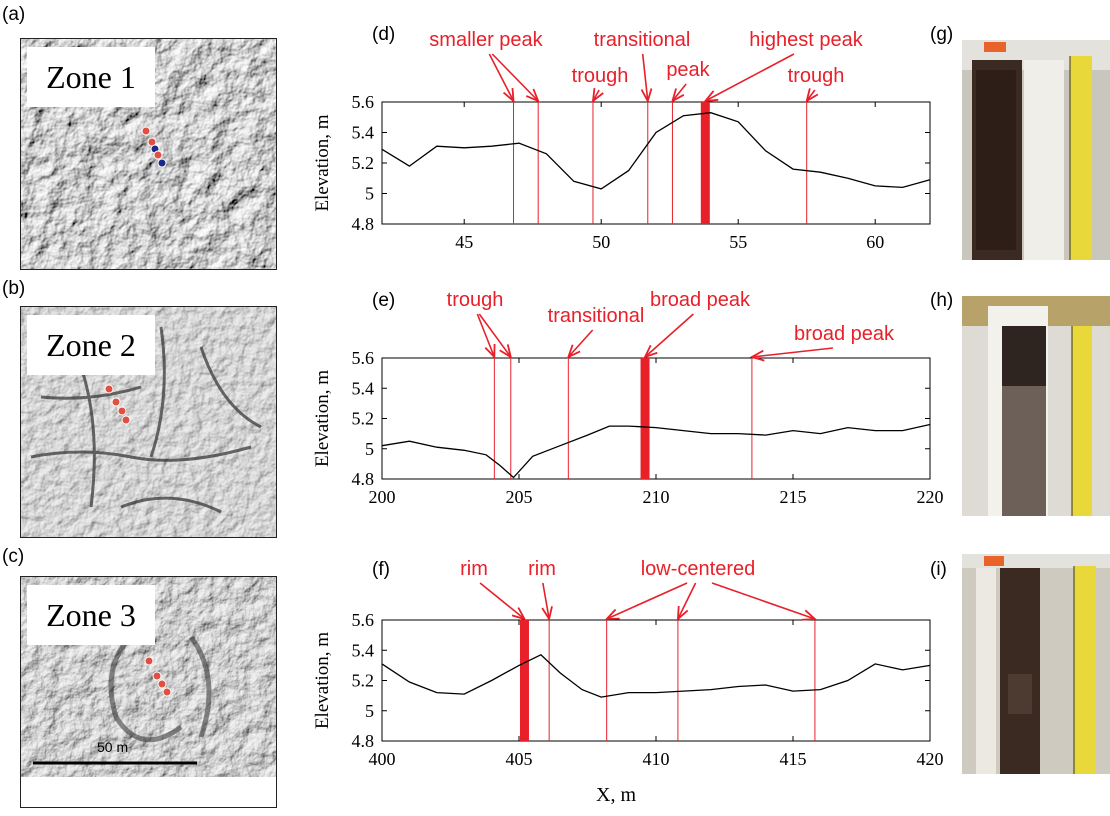 The image size is (1110, 816). Describe the element at coordinates (113, 747) in the screenshot. I see `scale-bar-label: 50 m` at that location.